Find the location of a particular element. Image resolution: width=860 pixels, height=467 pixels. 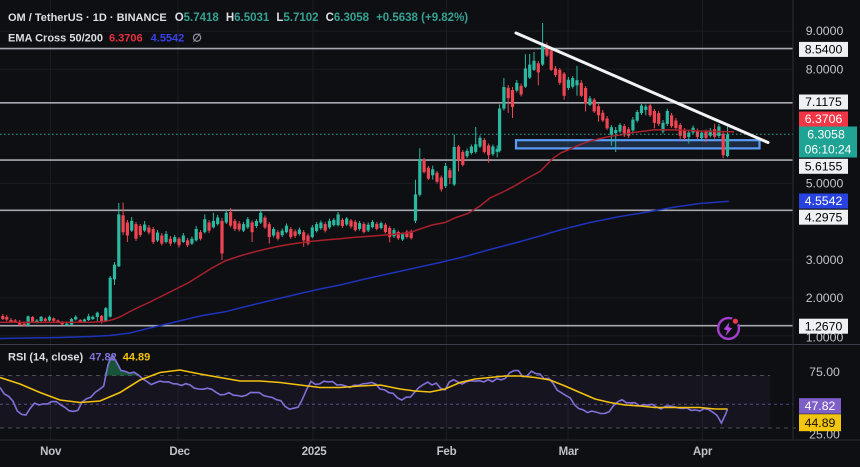

svg-text: 7.1175 is located at coordinates (823, 102).